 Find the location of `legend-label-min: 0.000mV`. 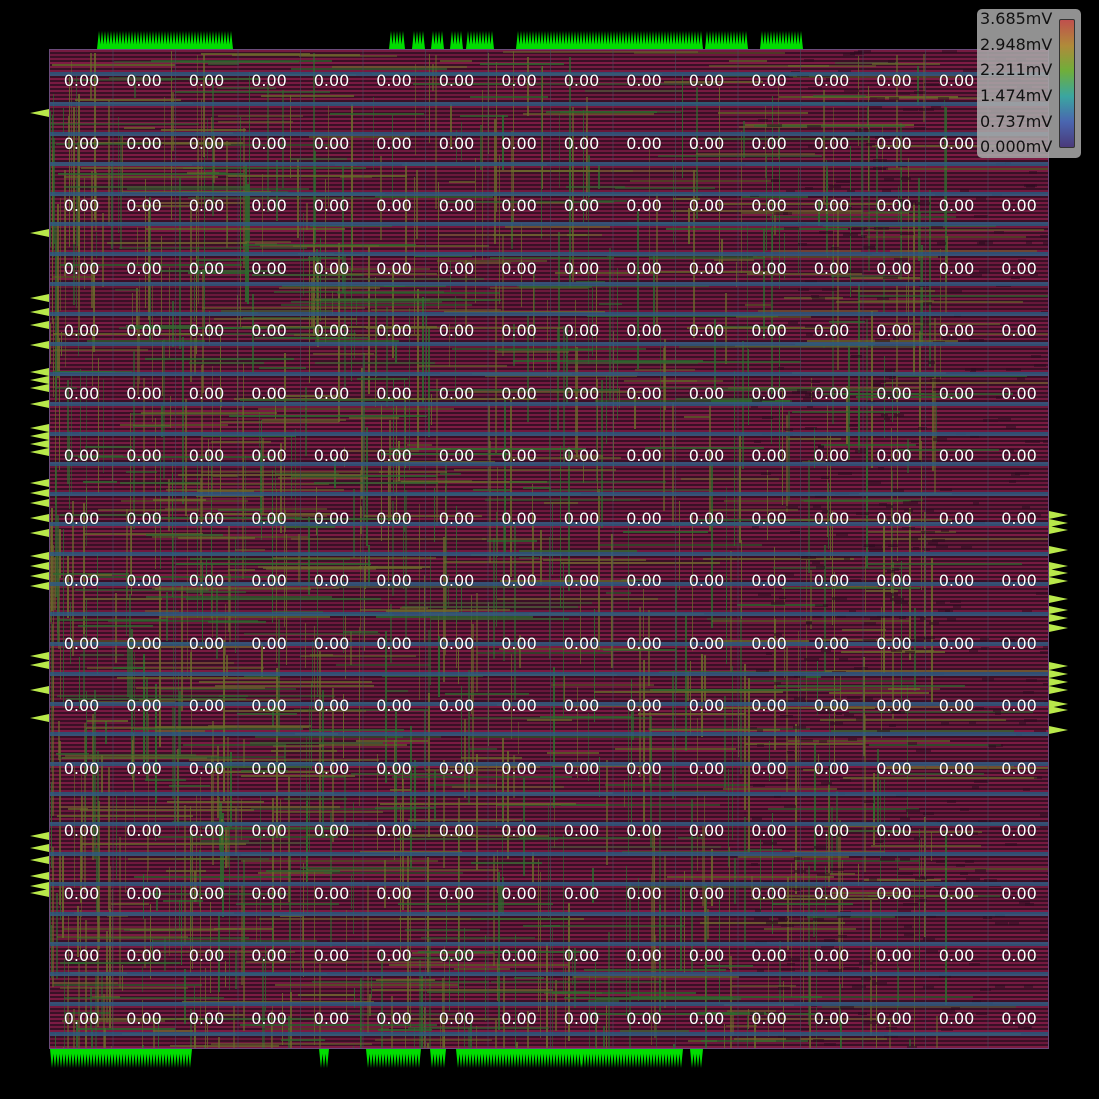

legend-label-min: 0.000mV is located at coordinates (1016, 147).